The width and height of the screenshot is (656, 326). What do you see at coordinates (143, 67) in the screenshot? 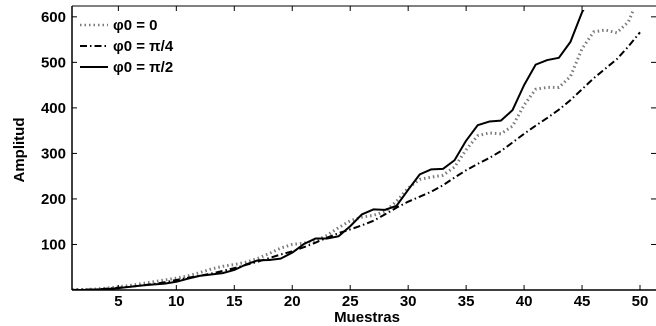
I see `legend-label-3: φ0 = π/2` at bounding box center [143, 67].